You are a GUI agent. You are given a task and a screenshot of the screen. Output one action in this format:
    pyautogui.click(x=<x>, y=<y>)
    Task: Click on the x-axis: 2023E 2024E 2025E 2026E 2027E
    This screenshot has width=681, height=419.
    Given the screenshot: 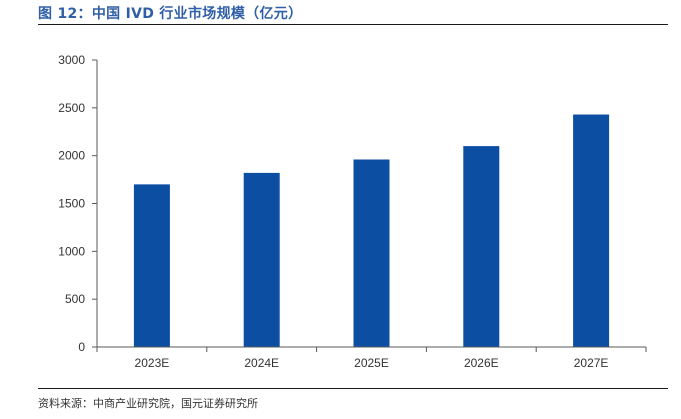 What is the action you would take?
    pyautogui.click(x=371, y=358)
    